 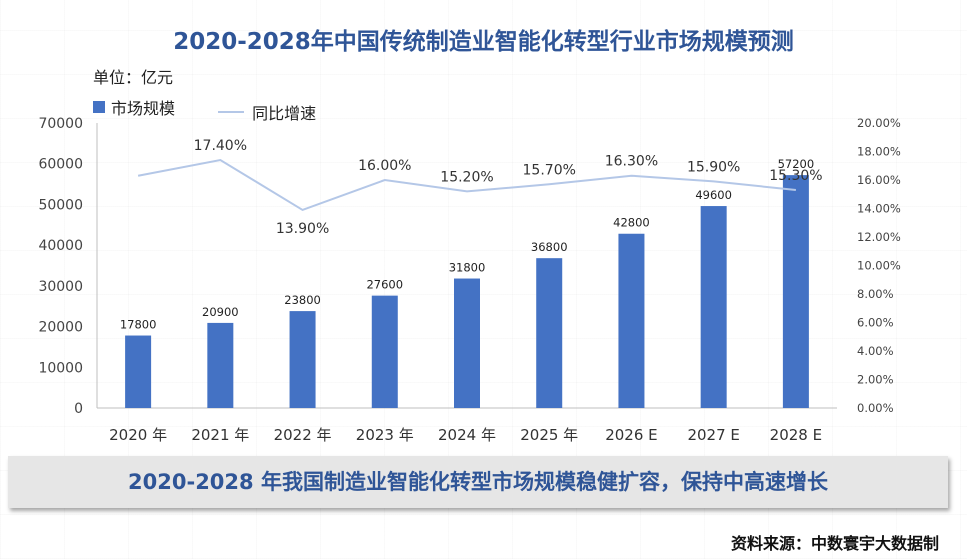 I want to click on x-tick-label: 2021 年, so click(x=220, y=435).